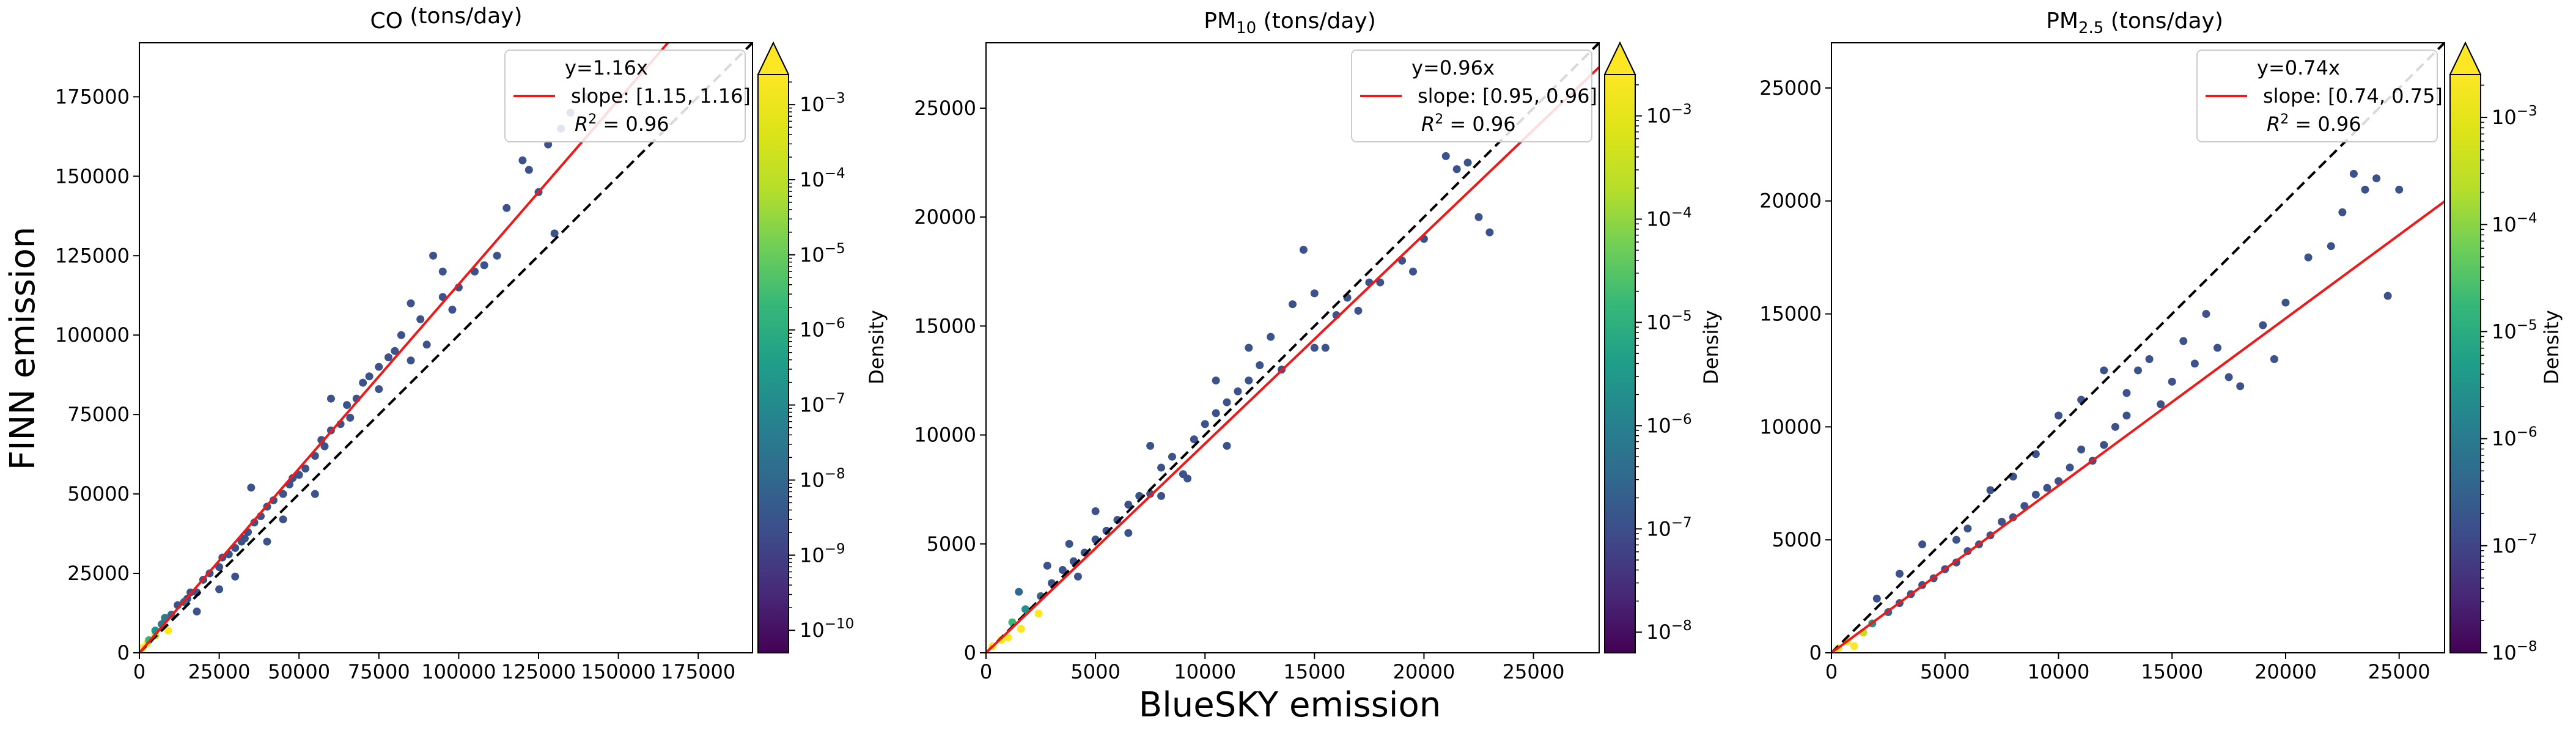  Describe the element at coordinates (2314, 124) in the screenshot. I see `pm25-legend-r2: R2 = 0.96` at that location.